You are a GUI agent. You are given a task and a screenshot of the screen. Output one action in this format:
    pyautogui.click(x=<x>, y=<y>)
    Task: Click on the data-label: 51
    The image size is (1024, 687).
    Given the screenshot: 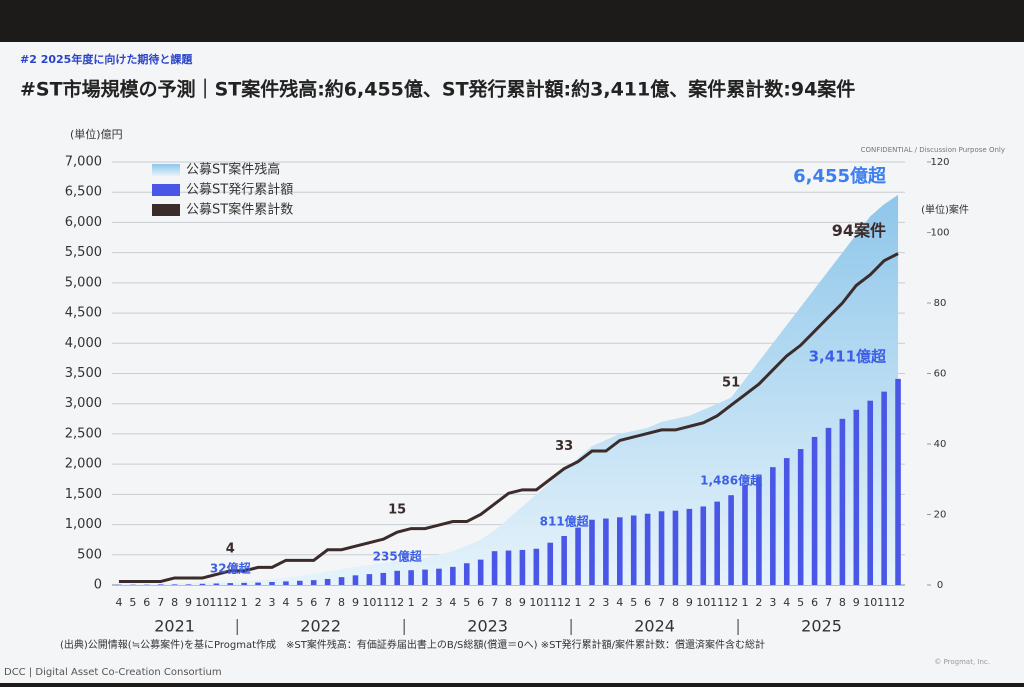 What is the action you would take?
    pyautogui.click(x=731, y=383)
    